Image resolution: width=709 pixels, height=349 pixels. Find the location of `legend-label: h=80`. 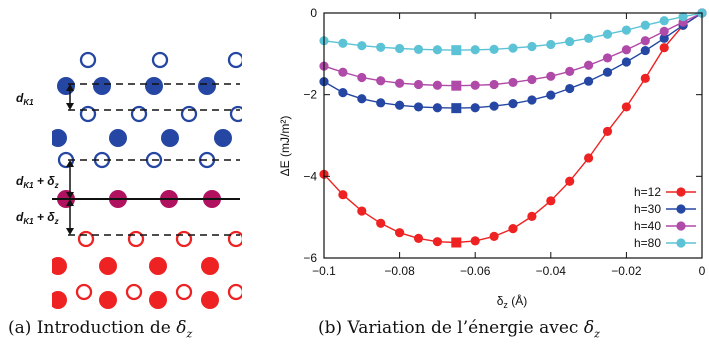

legend-label: h=80 is located at coordinates (647, 243).